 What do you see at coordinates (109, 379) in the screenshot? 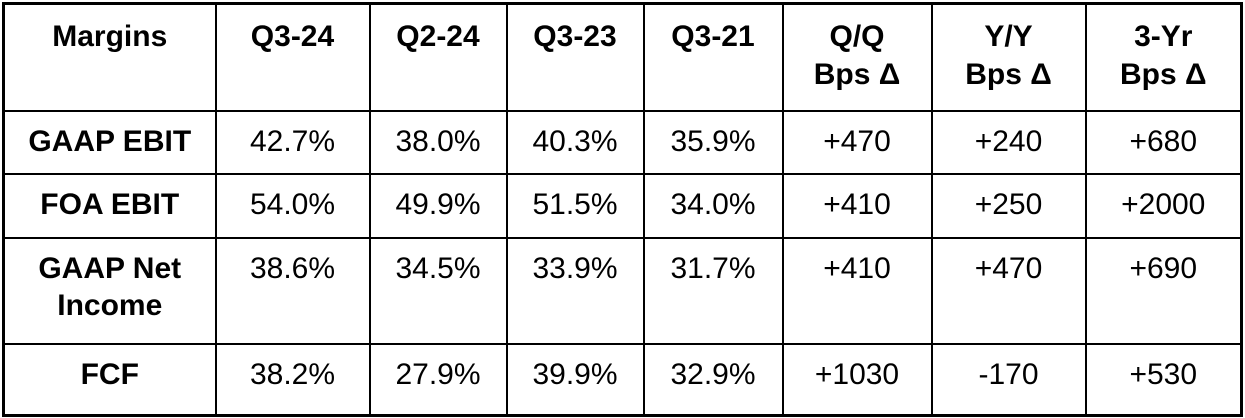
I see `row-label: FCF` at bounding box center [109, 379].